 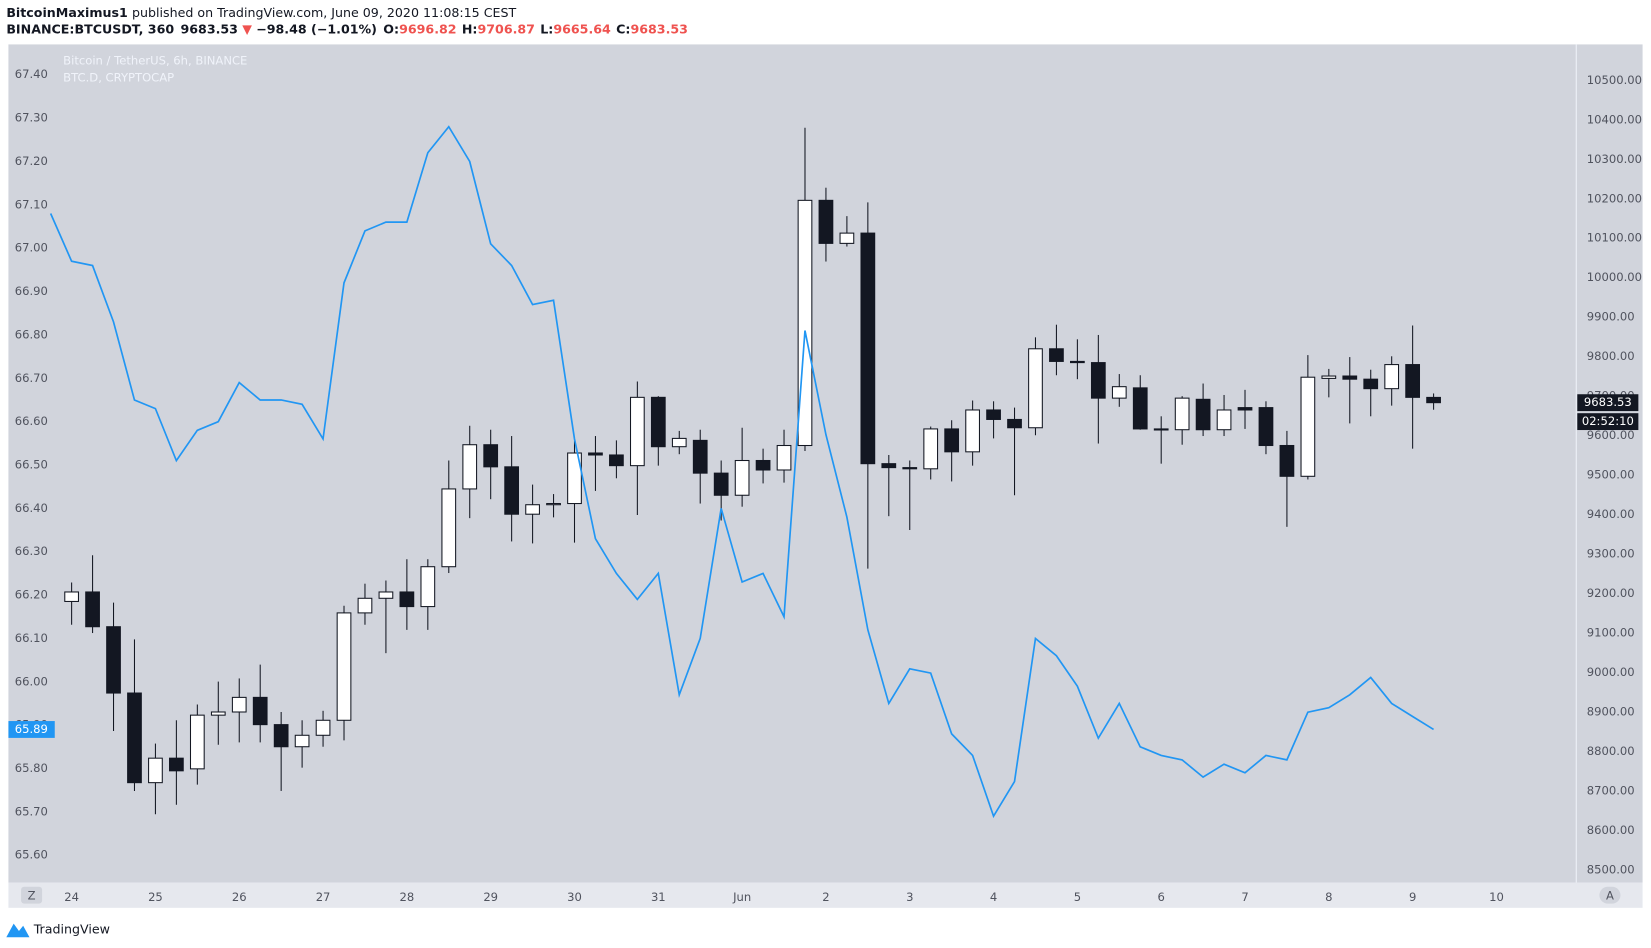 What do you see at coordinates (31, 551) in the screenshot?
I see `y-tick-label: 66.30` at bounding box center [31, 551].